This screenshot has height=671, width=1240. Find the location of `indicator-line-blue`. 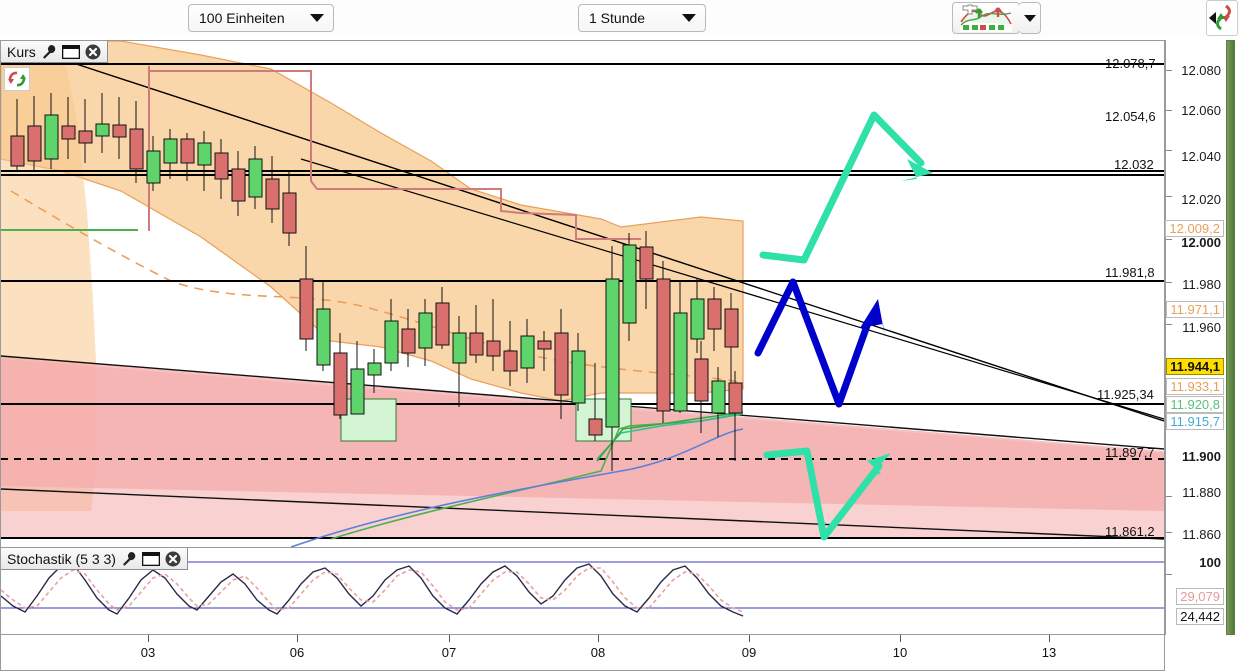

indicator-line-blue is located at coordinates (517, 487).